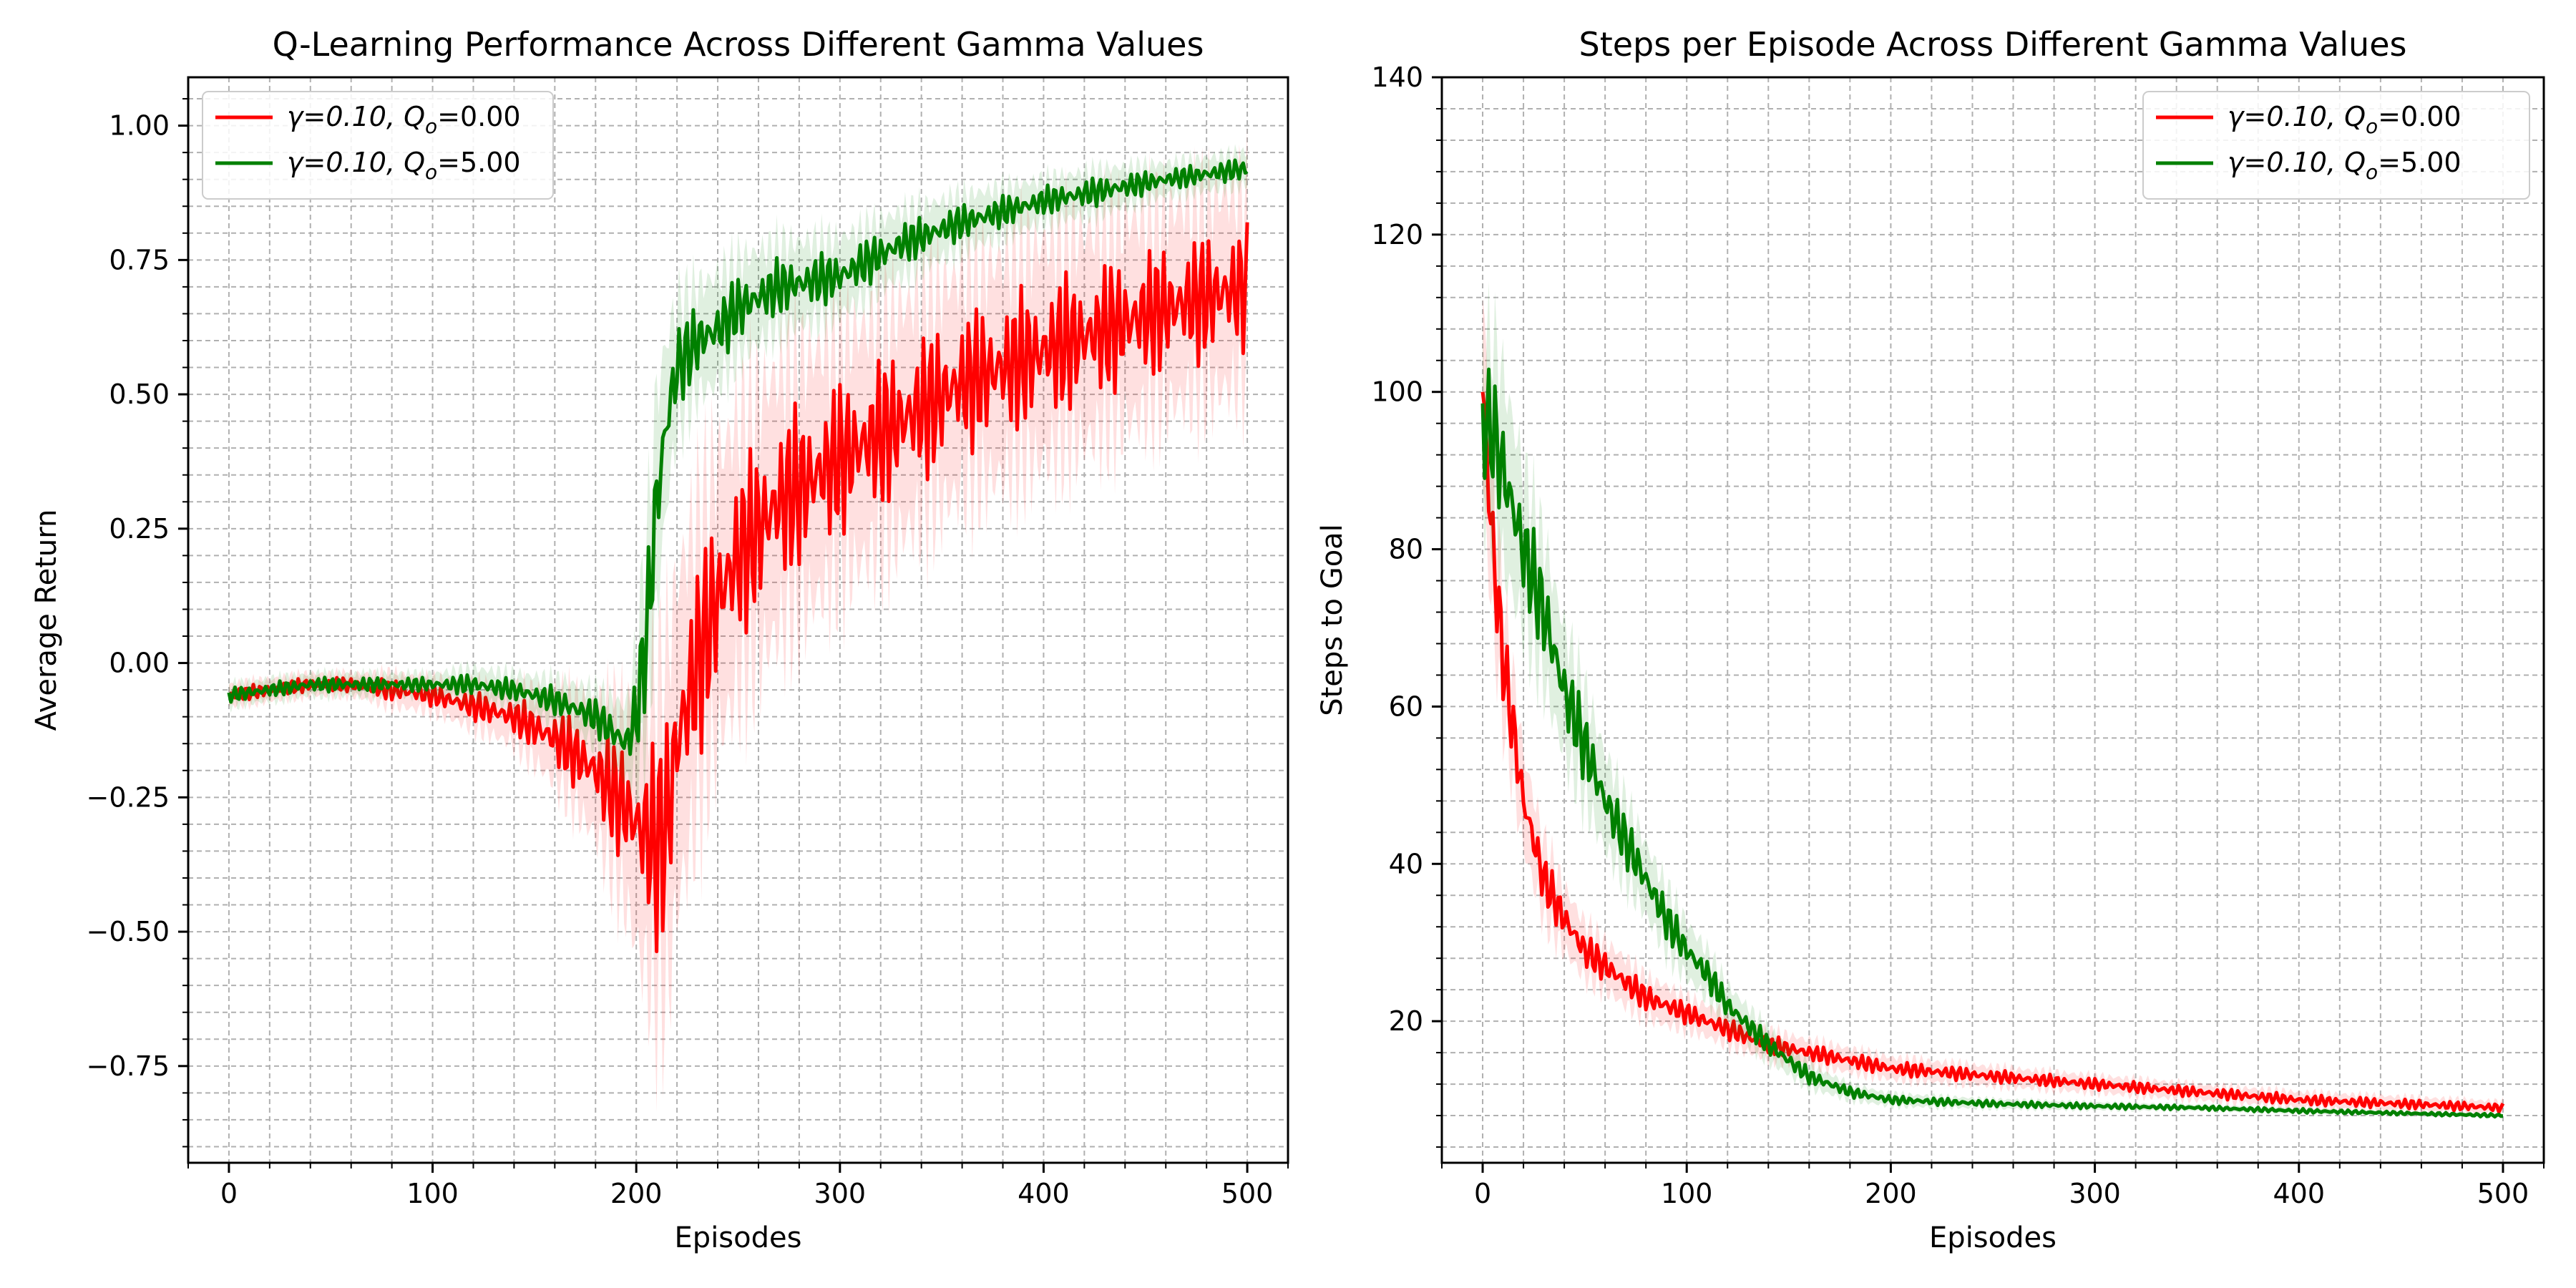 The height and width of the screenshot is (1288, 2576). I want to click on y-tick-label: 40, so click(1406, 863).